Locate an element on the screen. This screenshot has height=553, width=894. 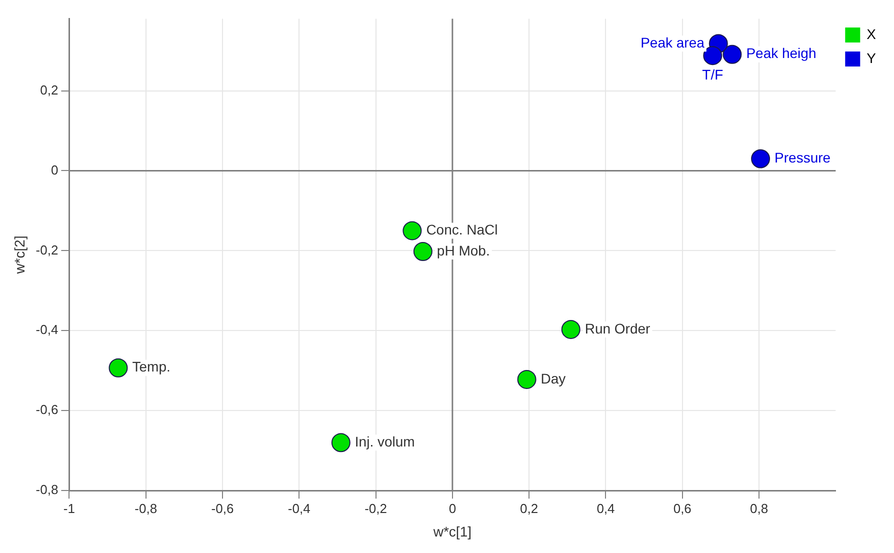
y-tick-label: -0,6 is located at coordinates (47, 410).